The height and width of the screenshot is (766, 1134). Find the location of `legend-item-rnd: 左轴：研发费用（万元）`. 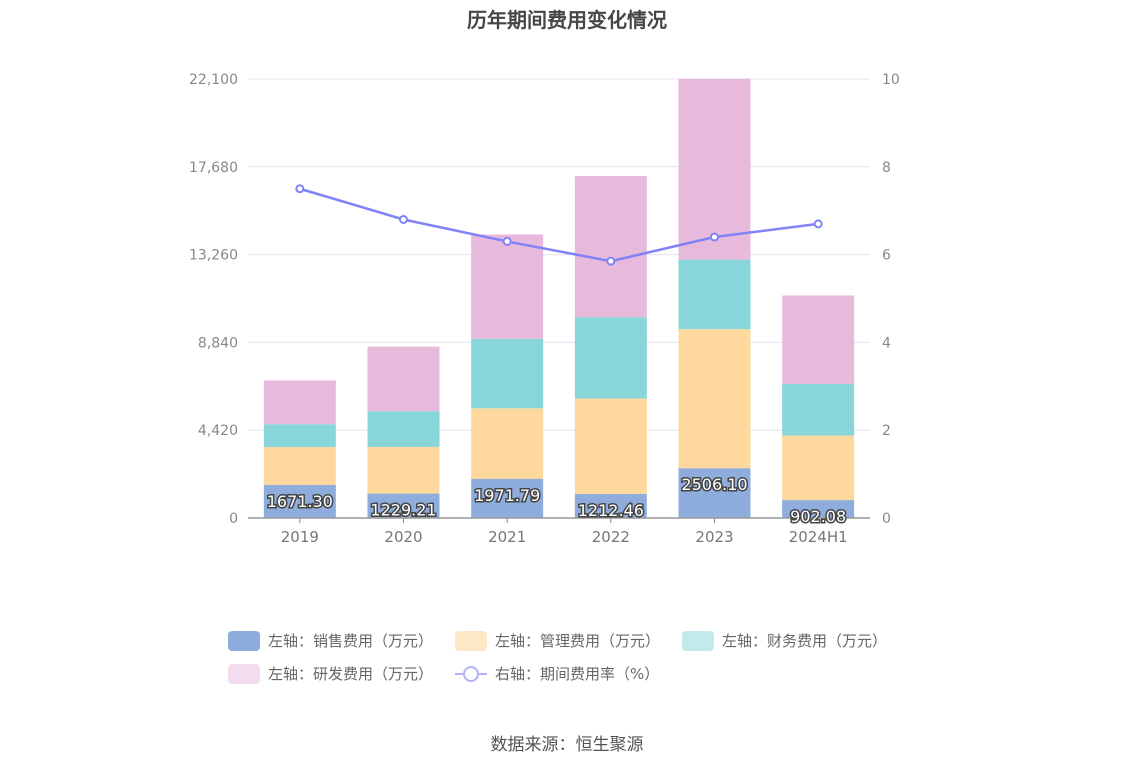

legend-item-rnd: 左轴：研发费用（万元） is located at coordinates (330, 673).